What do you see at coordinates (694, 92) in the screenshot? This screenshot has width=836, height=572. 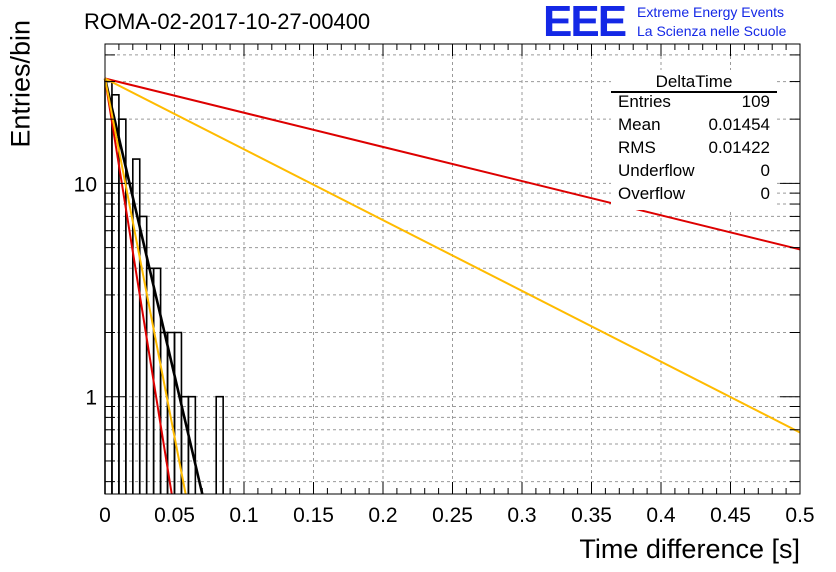 I see `stats-divider` at bounding box center [694, 92].